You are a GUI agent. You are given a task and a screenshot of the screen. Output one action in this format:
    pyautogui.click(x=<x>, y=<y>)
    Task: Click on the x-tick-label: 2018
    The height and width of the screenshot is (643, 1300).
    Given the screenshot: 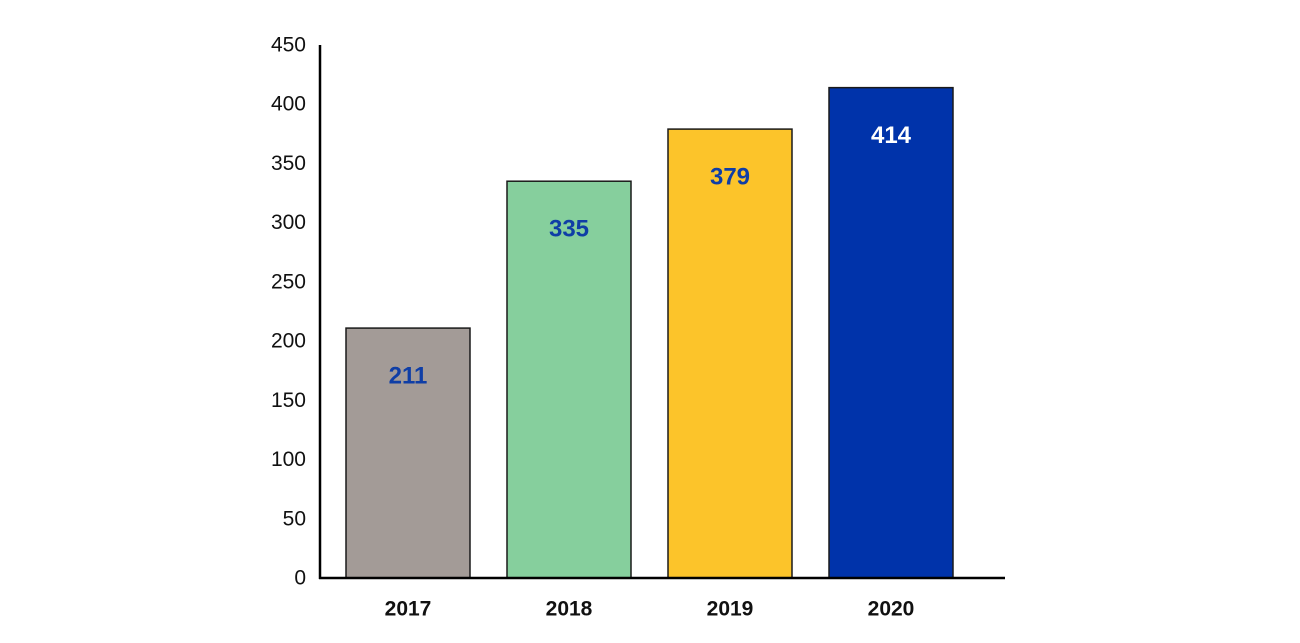 What is the action you would take?
    pyautogui.click(x=569, y=609)
    